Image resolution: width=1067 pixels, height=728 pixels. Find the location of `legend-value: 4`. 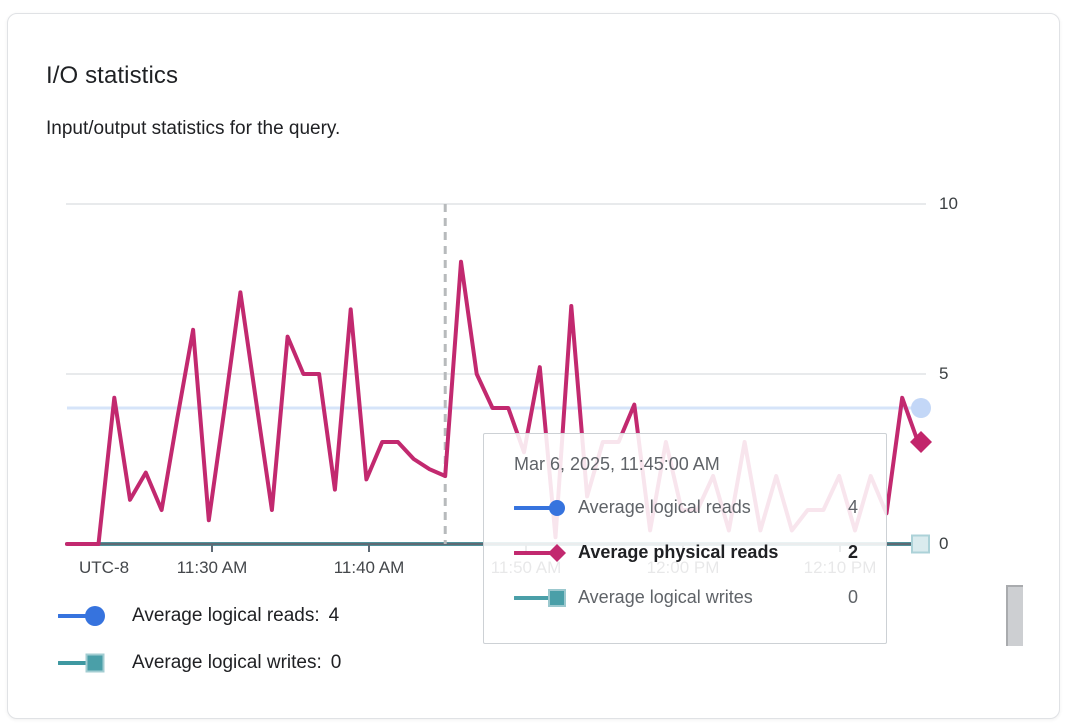

legend-value: 4 is located at coordinates (334, 615).